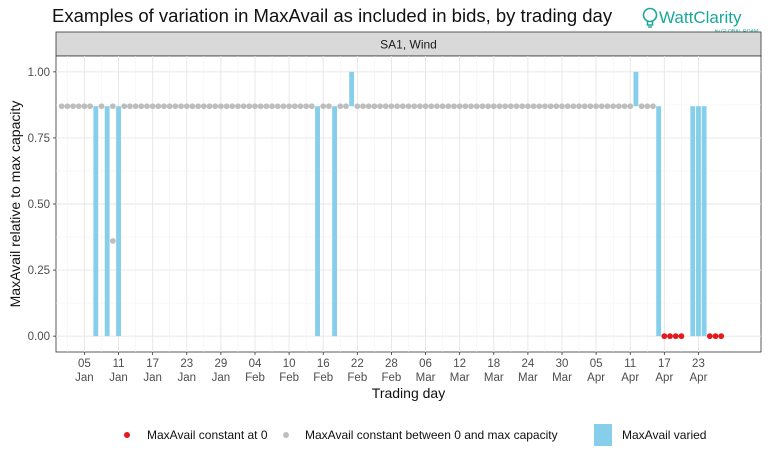 The width and height of the screenshot is (768, 461). I want to click on y-axis: 0.00 0.25 0.50 0.75 1.00, so click(42, 205).